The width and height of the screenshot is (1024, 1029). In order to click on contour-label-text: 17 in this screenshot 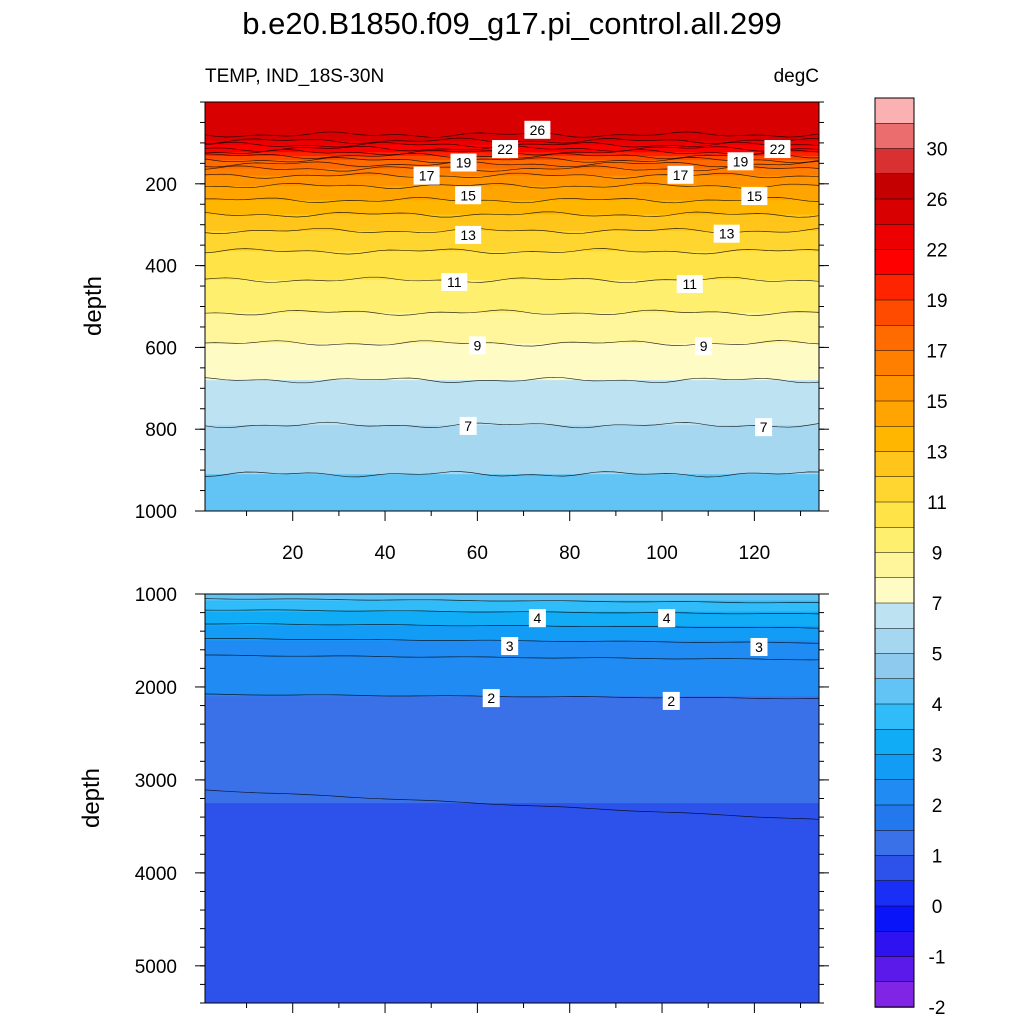, I will do `click(427, 176)`.